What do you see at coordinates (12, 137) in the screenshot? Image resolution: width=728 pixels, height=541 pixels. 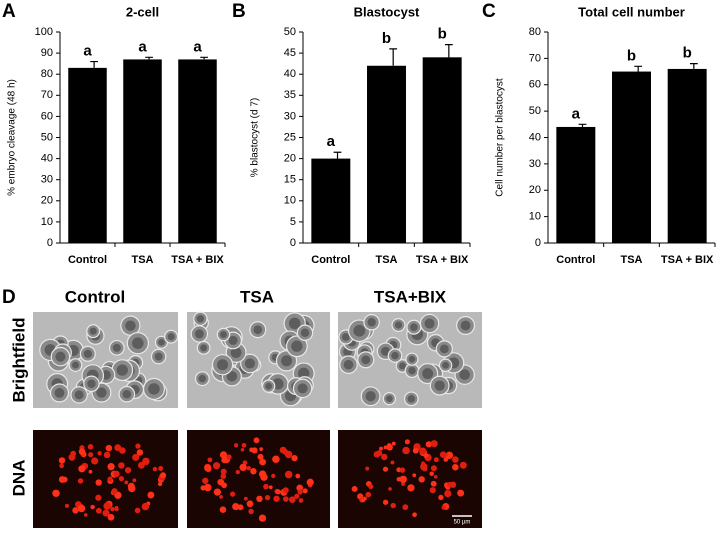 I see `y-axis-label: % embryo cleavage (48 h)` at bounding box center [12, 137].